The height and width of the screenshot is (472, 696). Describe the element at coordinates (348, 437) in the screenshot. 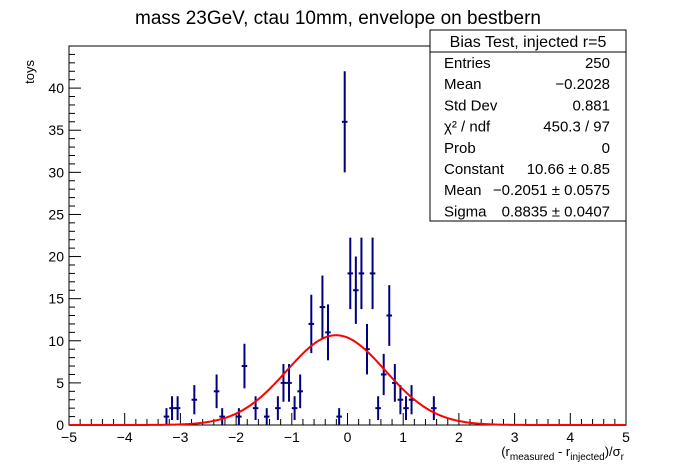

I see `x-tick-label: 0` at that location.